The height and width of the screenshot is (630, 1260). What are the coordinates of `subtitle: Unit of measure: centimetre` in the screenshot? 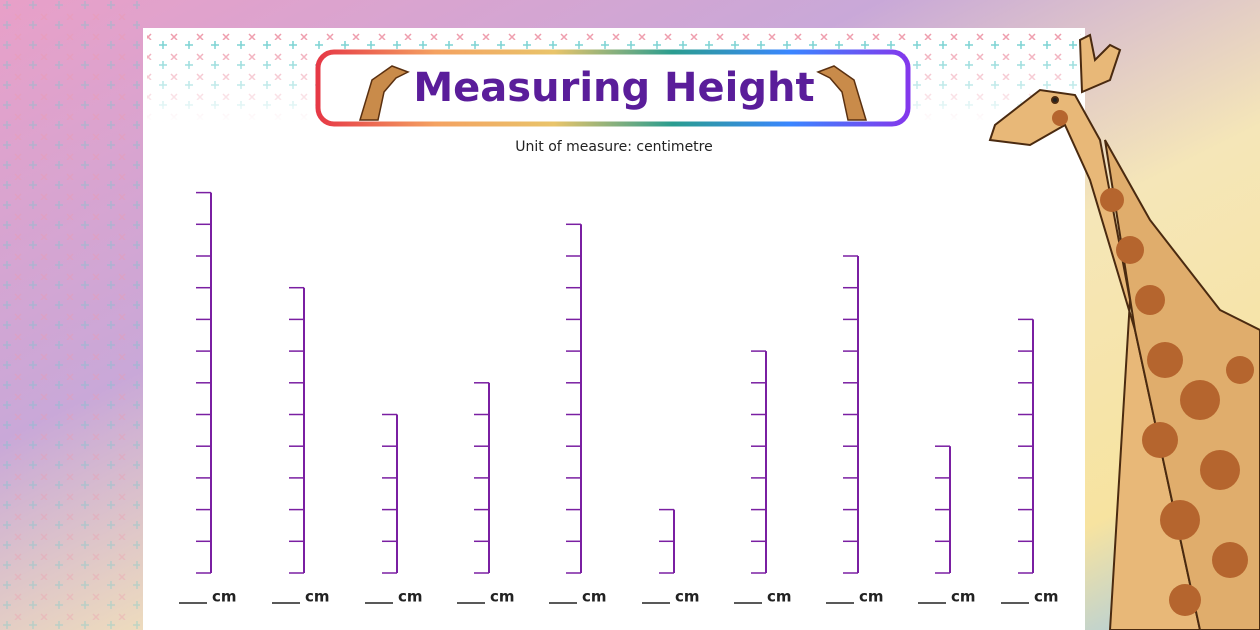 It's located at (613, 147).